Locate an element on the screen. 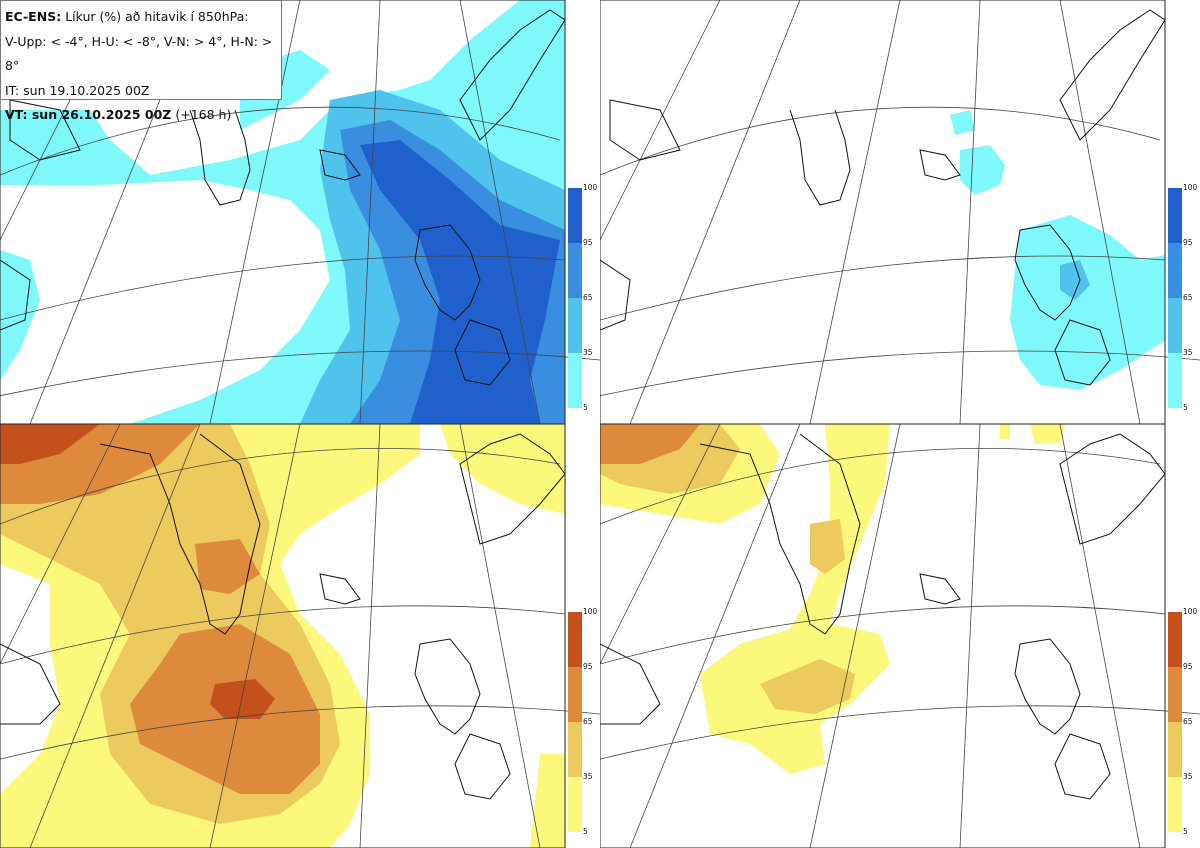 The height and width of the screenshot is (848, 1200). valid-time-line: VT: sun 26.10.2025 00Z (+168 h) is located at coordinates (141, 115).